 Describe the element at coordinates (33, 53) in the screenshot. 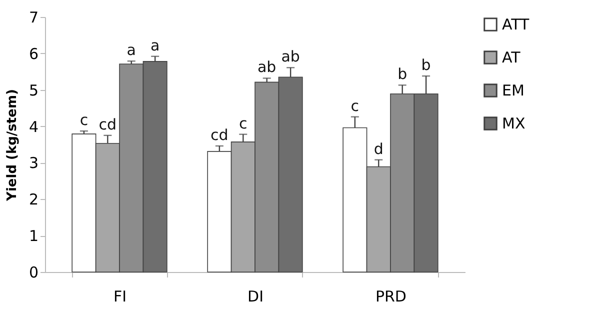

I see `y-tick-label: 6` at that location.